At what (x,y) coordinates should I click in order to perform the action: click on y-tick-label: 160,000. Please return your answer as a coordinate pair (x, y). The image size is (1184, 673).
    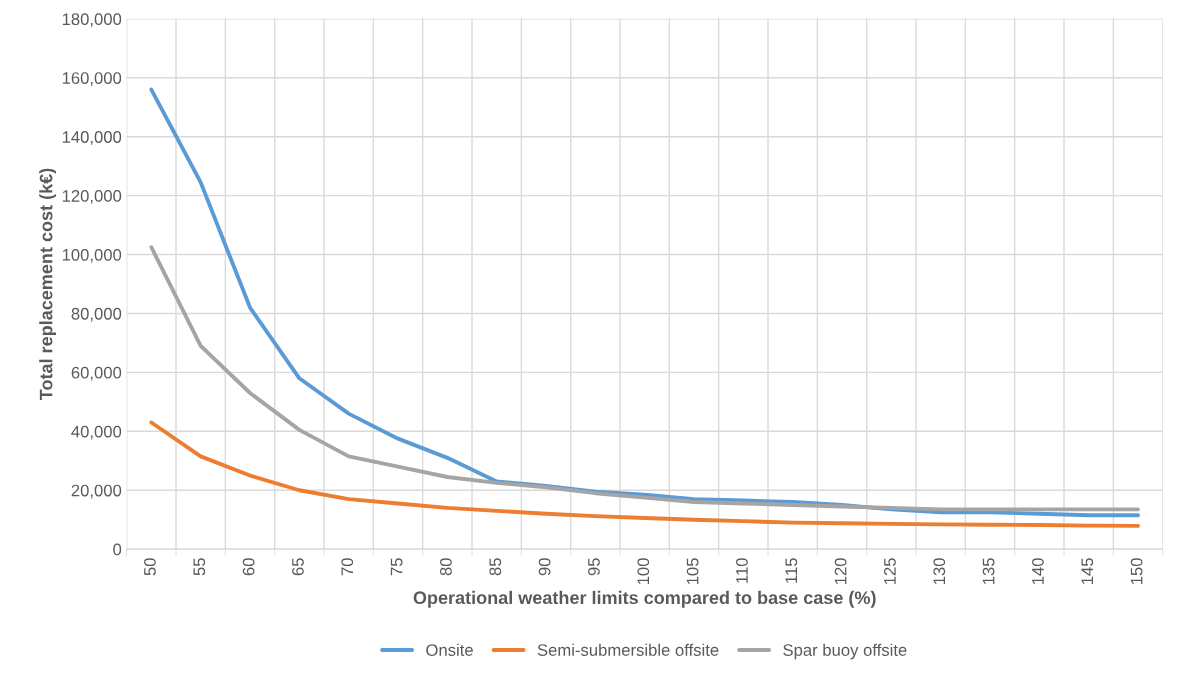
    Looking at the image, I should click on (92, 79).